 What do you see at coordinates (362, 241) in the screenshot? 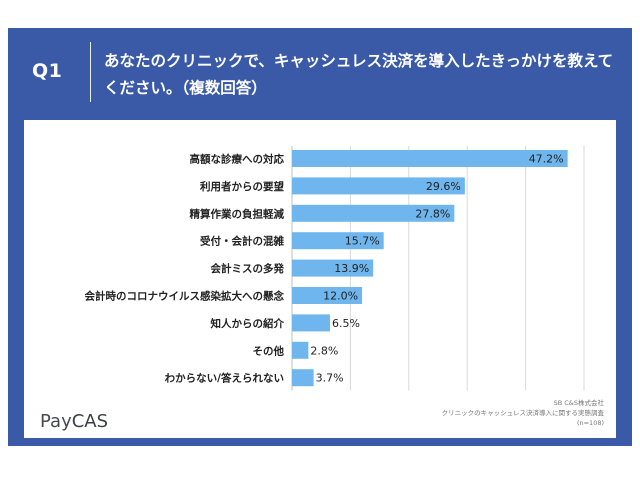
I see `data-label: 15.7%` at bounding box center [362, 241].